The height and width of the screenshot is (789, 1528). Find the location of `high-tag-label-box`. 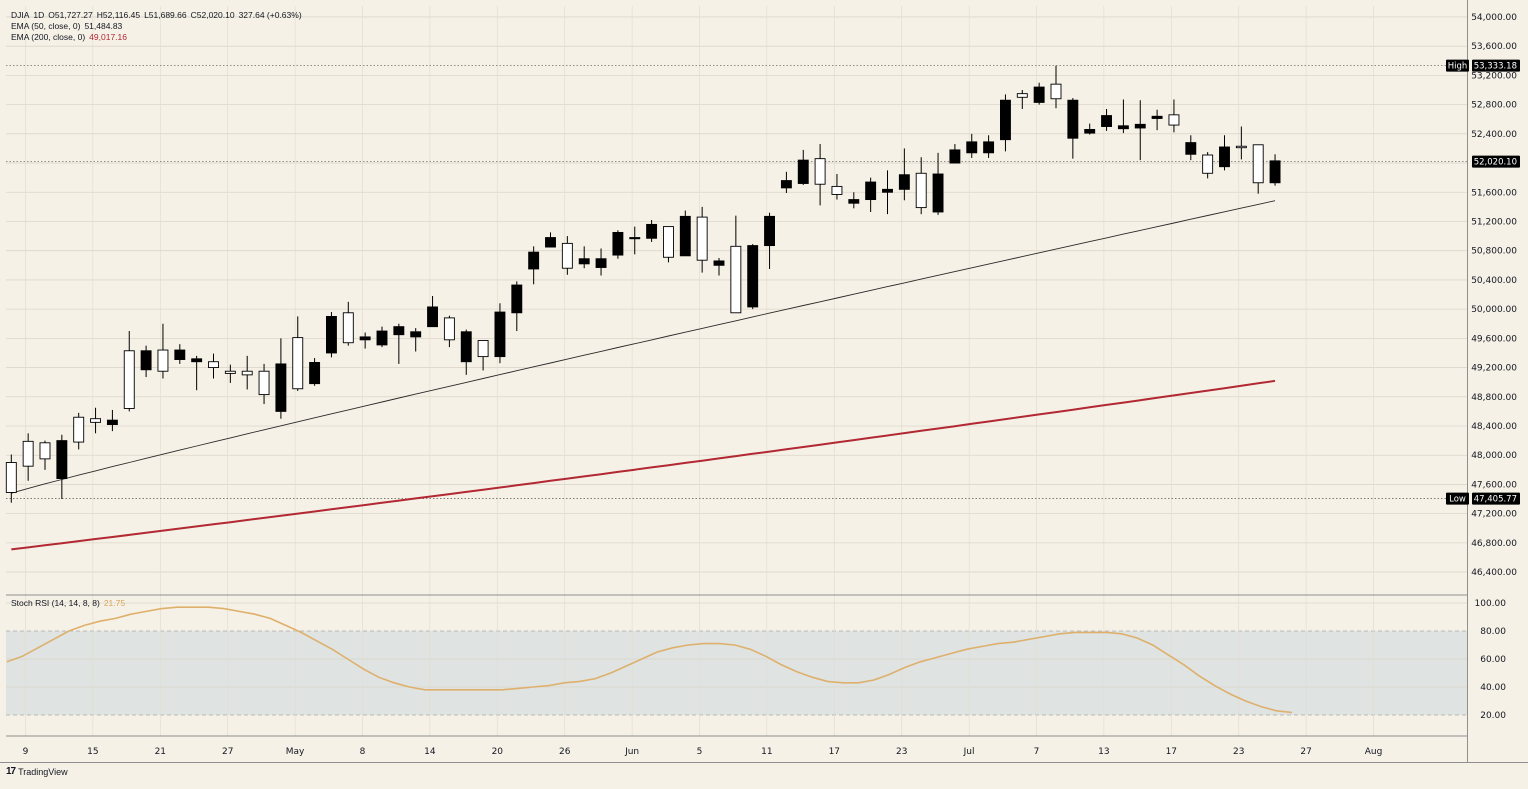

high-tag-label-box is located at coordinates (1457, 65).